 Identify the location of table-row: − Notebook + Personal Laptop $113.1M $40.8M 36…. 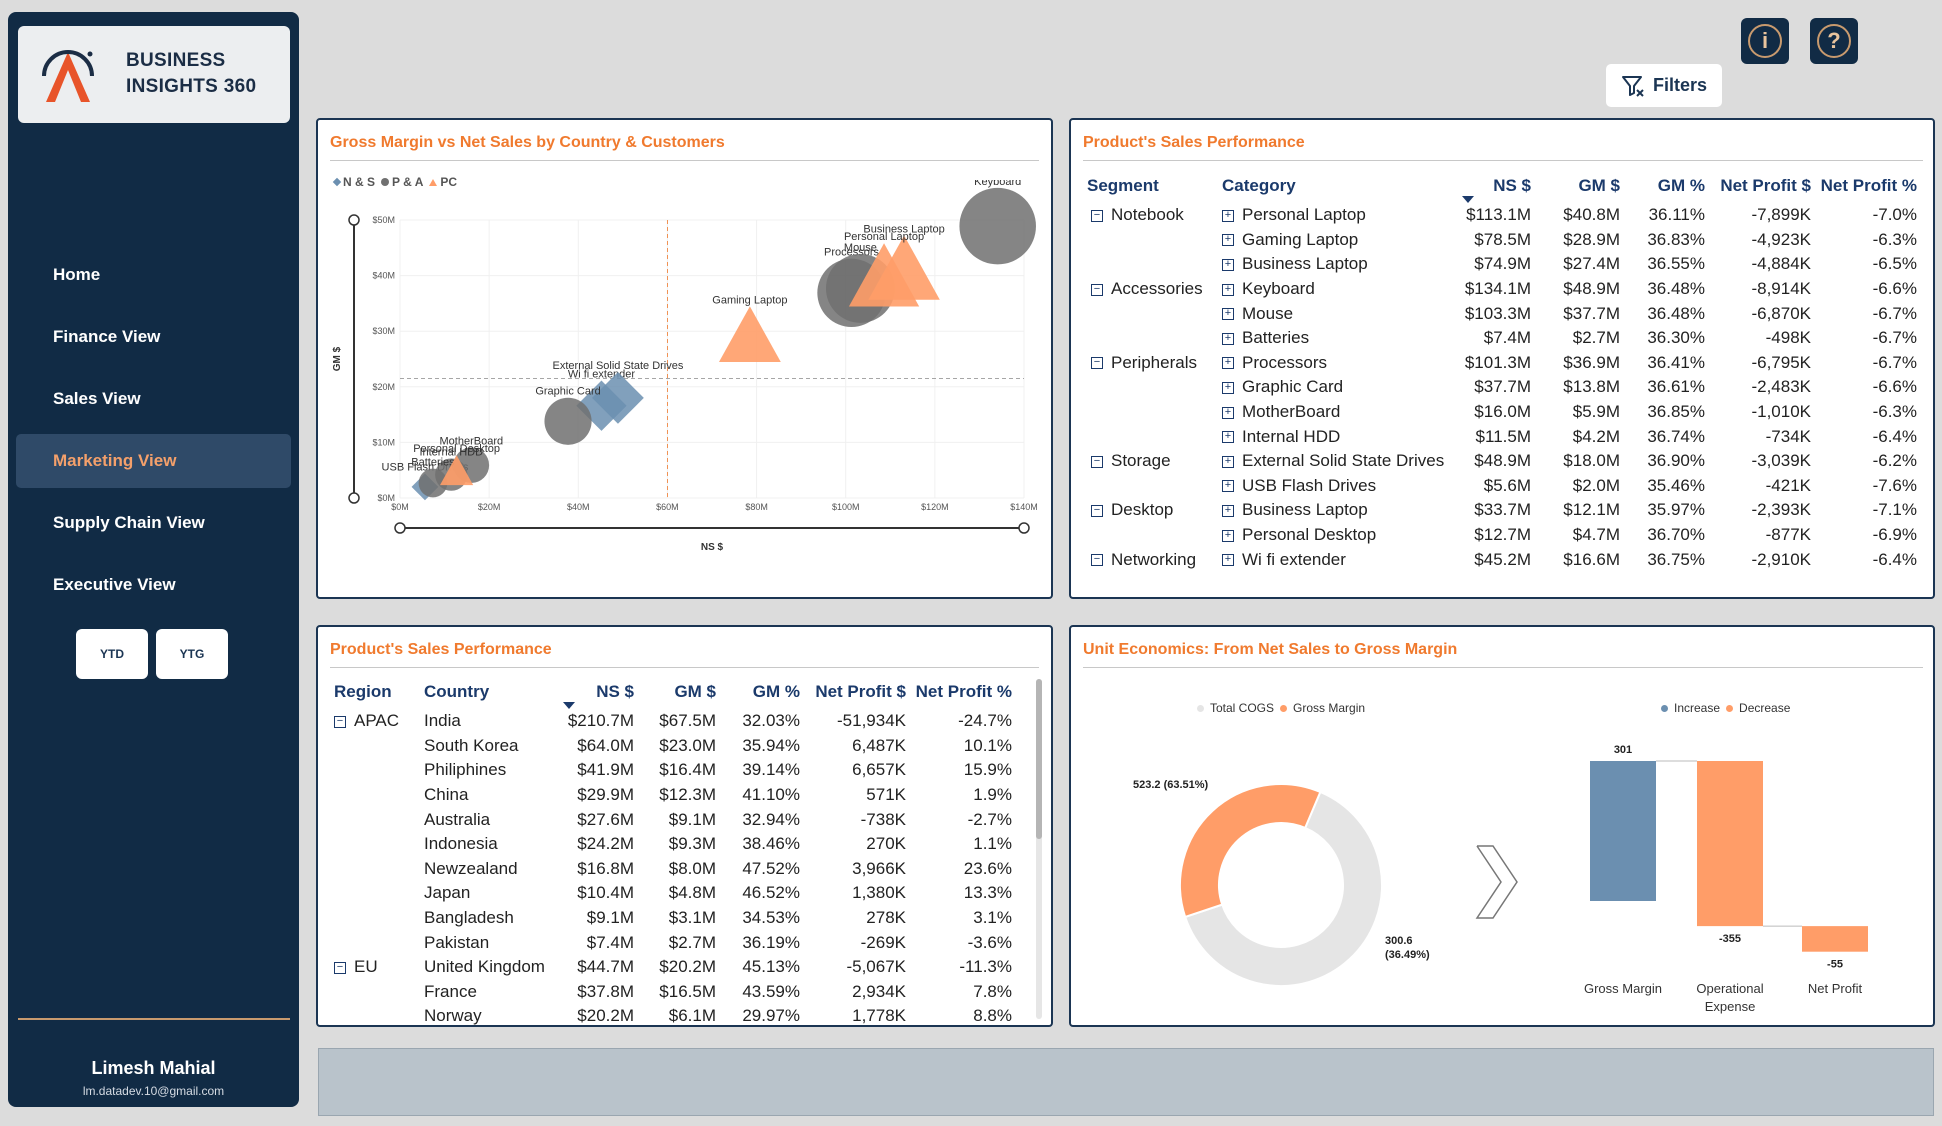
(1502, 215).